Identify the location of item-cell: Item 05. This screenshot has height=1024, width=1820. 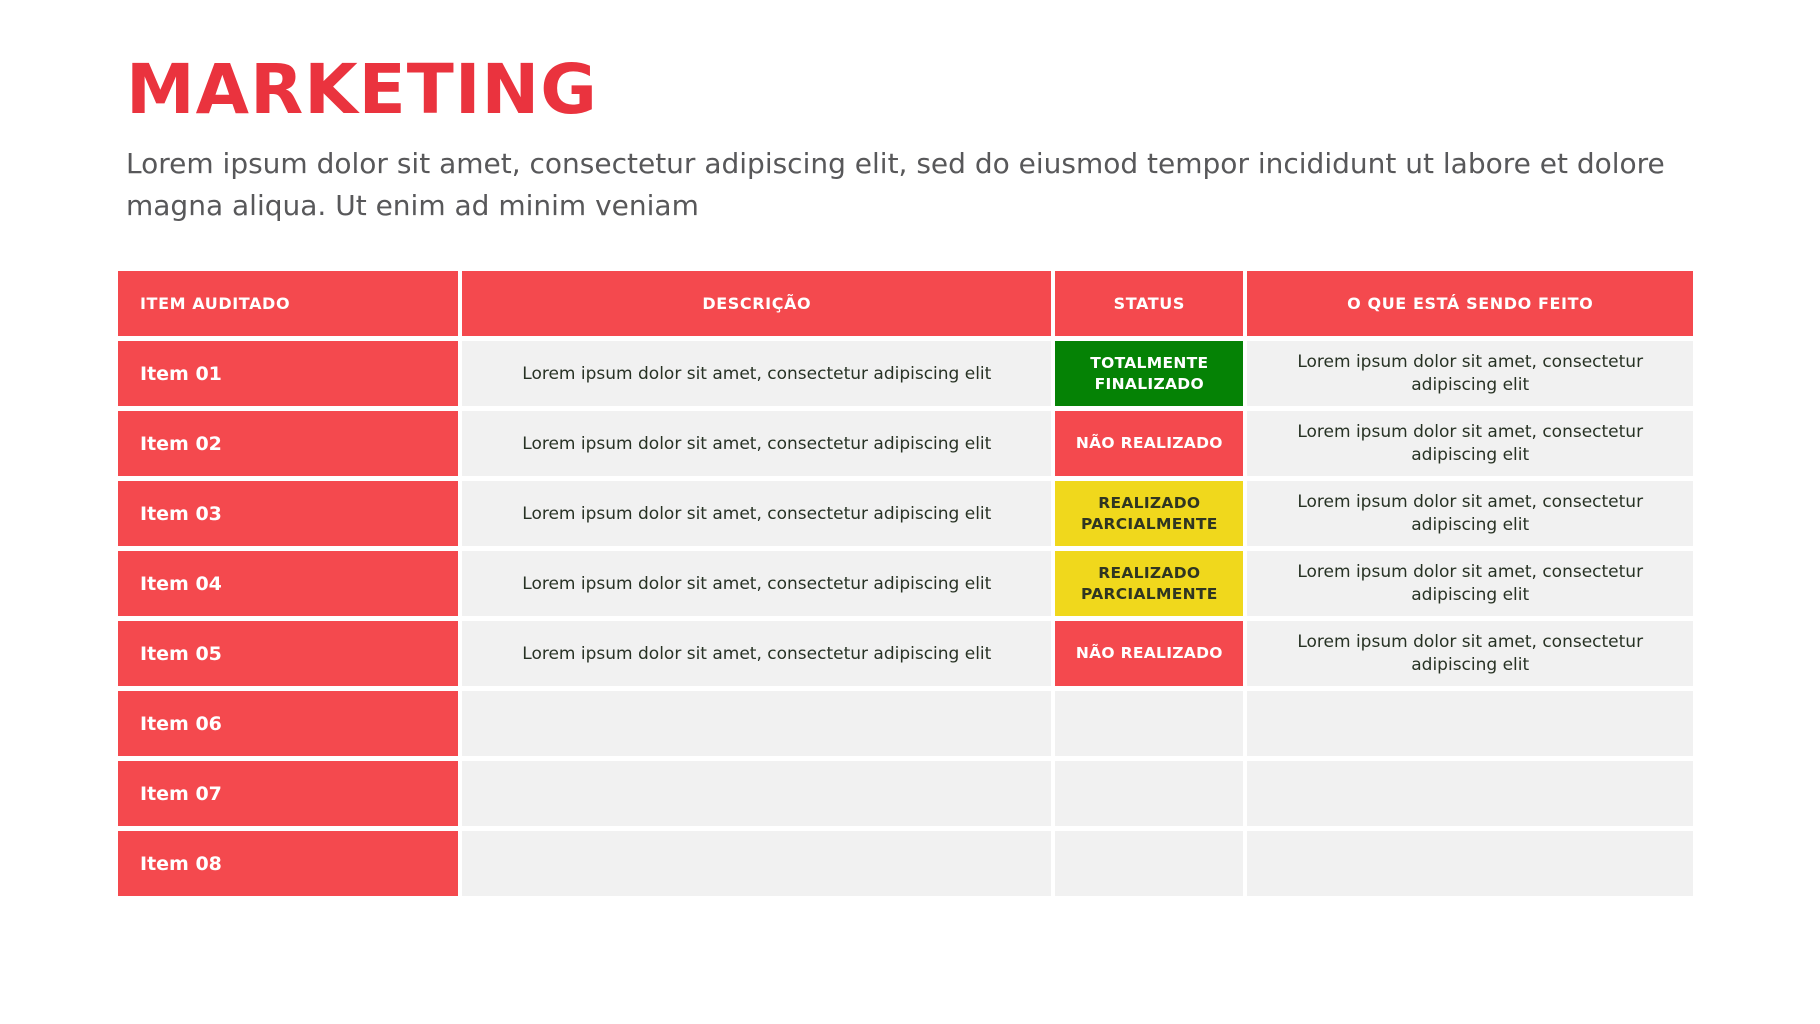
(288, 653).